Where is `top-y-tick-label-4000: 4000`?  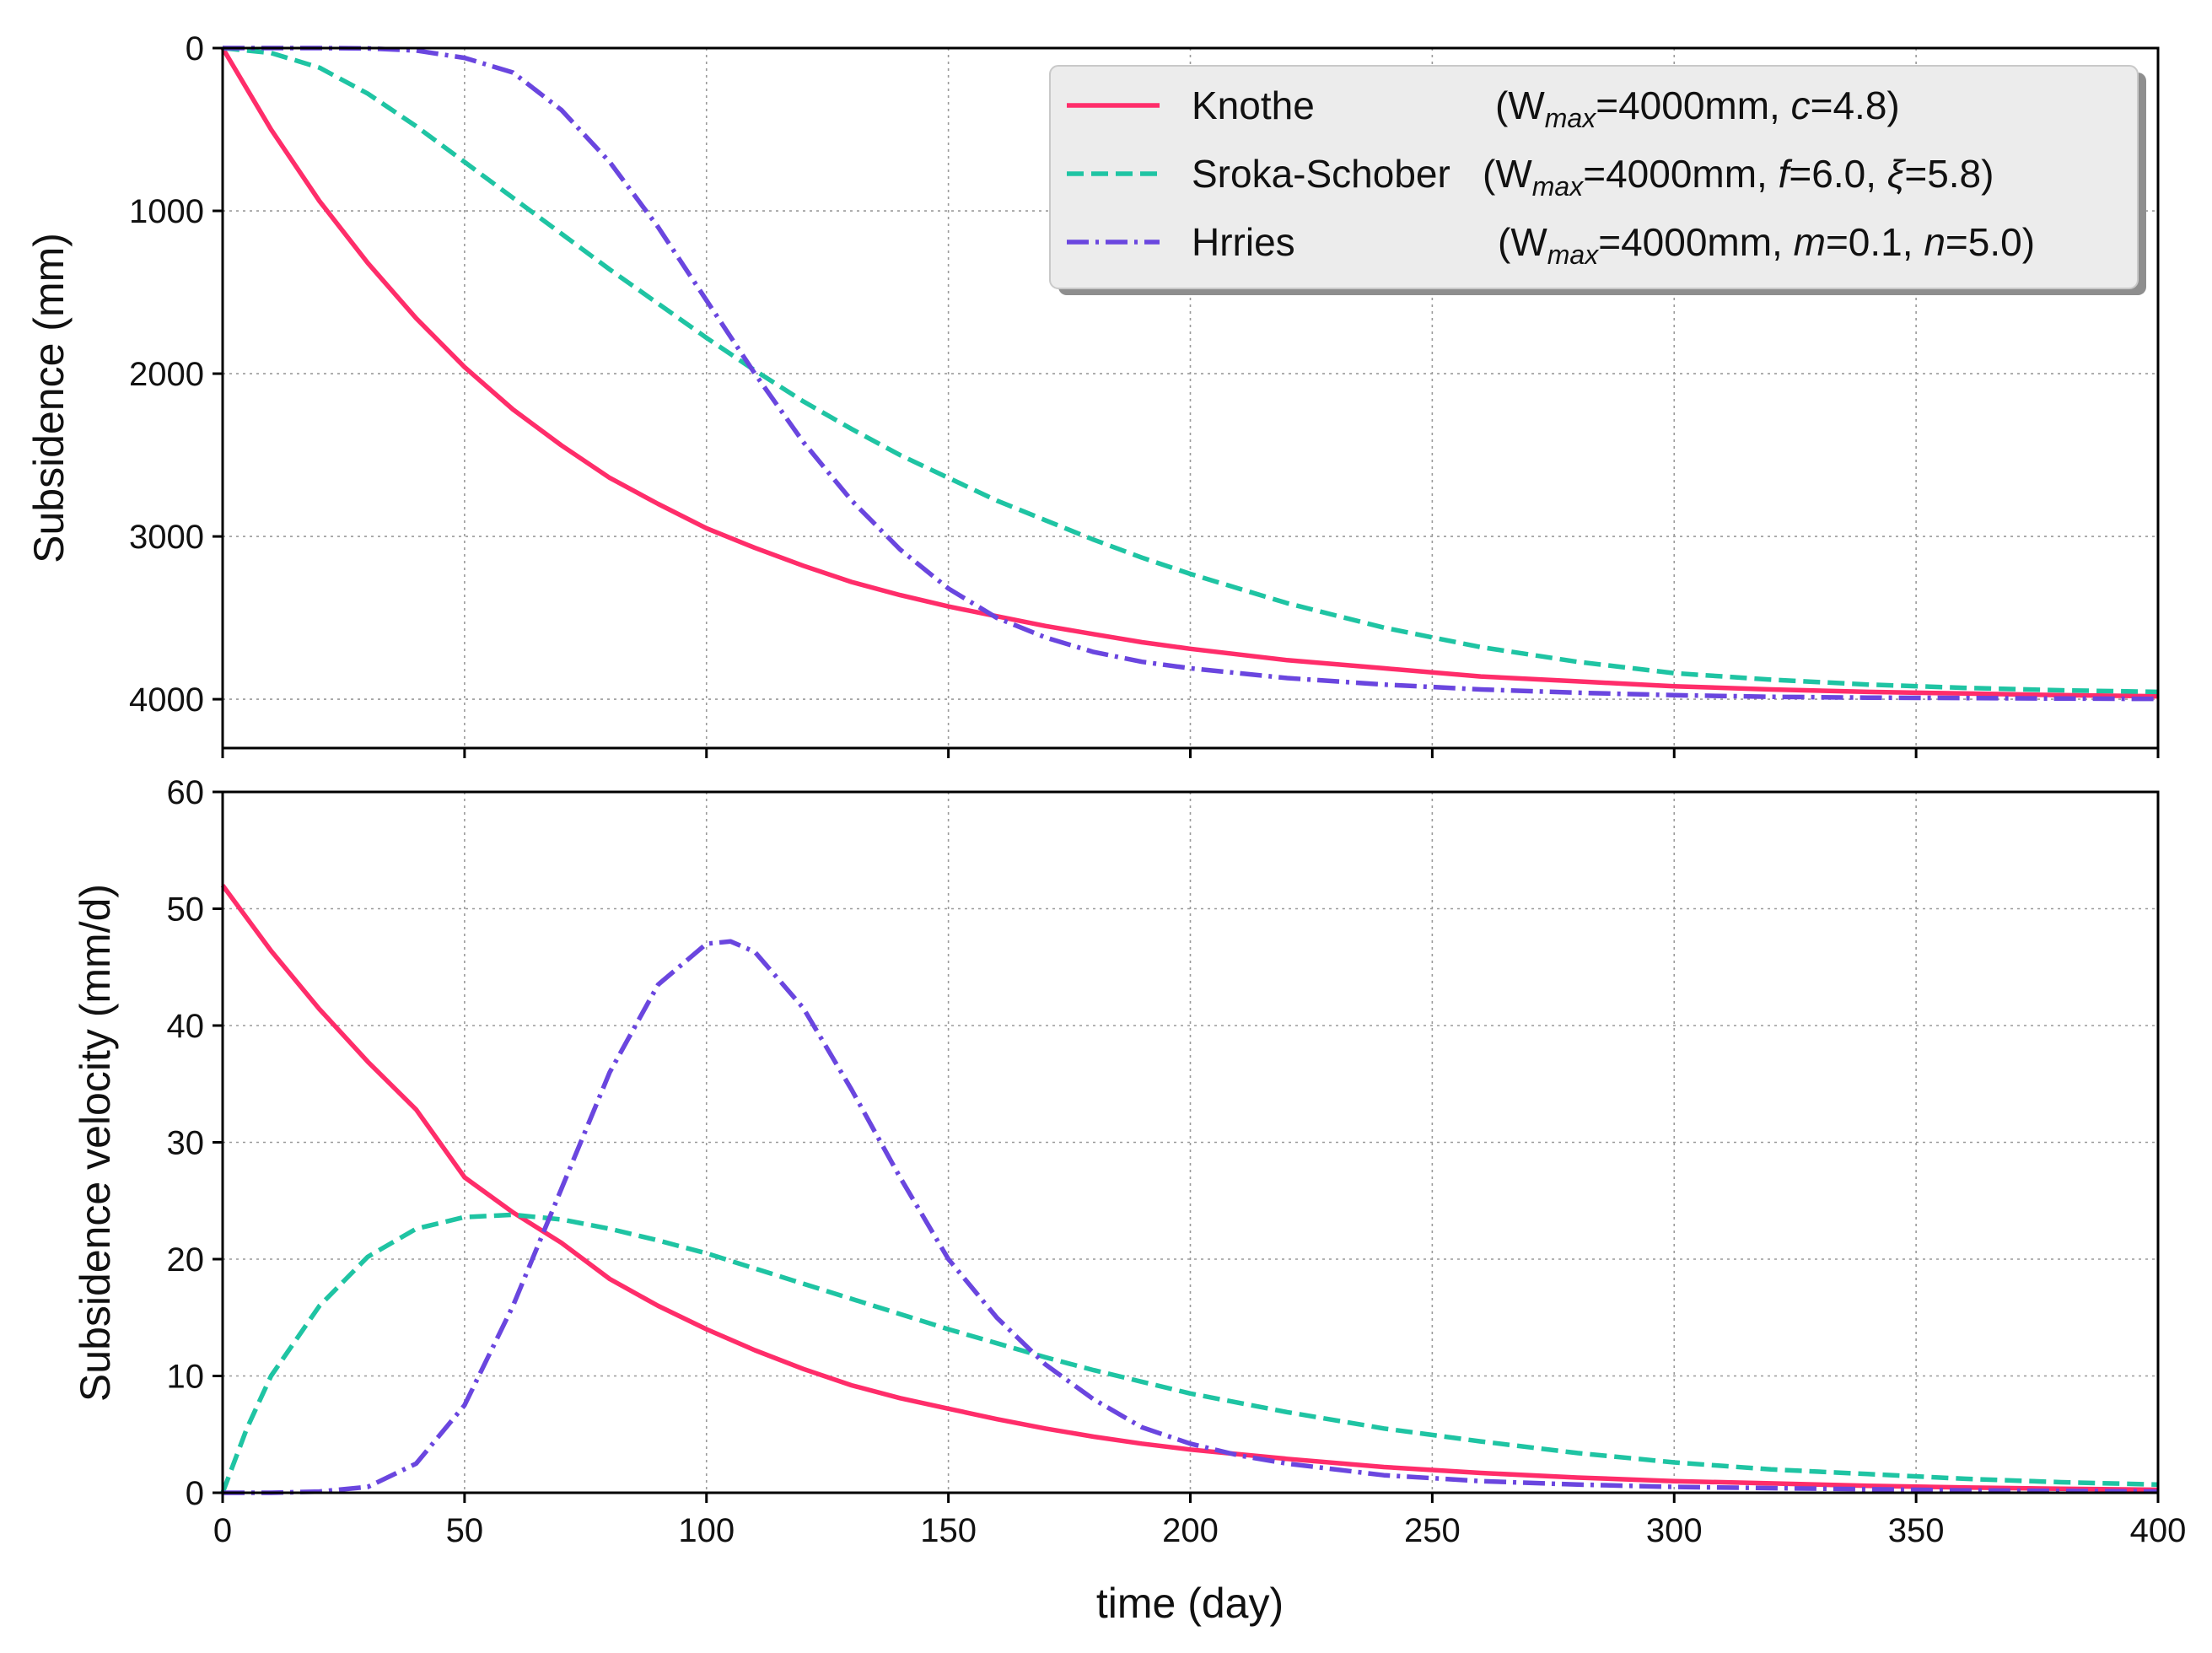 top-y-tick-label-4000: 4000 is located at coordinates (166, 700).